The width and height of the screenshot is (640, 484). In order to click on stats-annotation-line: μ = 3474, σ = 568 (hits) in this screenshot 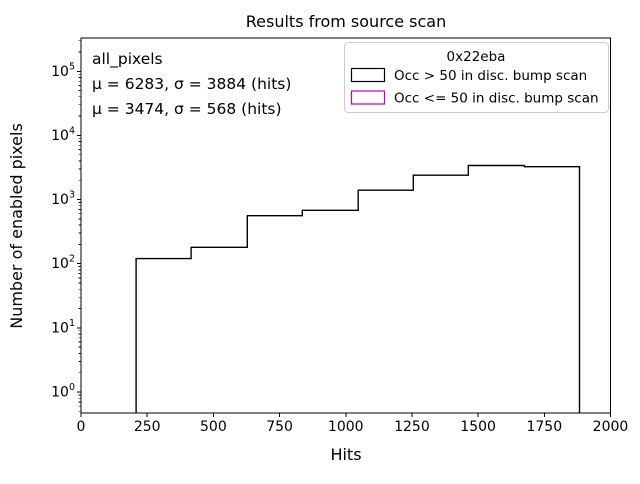, I will do `click(187, 109)`.